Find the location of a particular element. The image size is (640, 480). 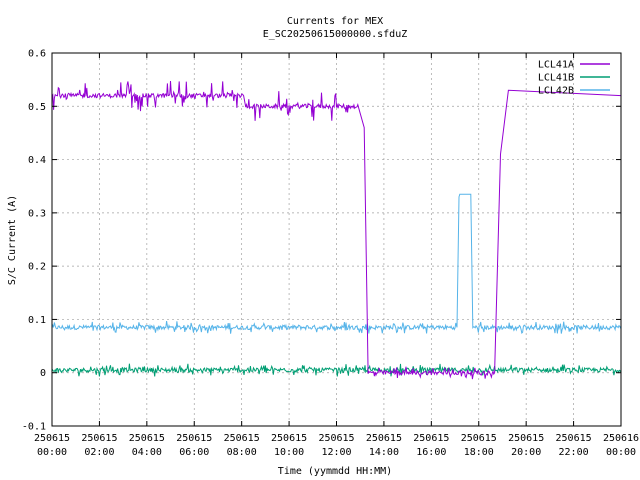

y-tick-label: 0.1 is located at coordinates (37, 320).